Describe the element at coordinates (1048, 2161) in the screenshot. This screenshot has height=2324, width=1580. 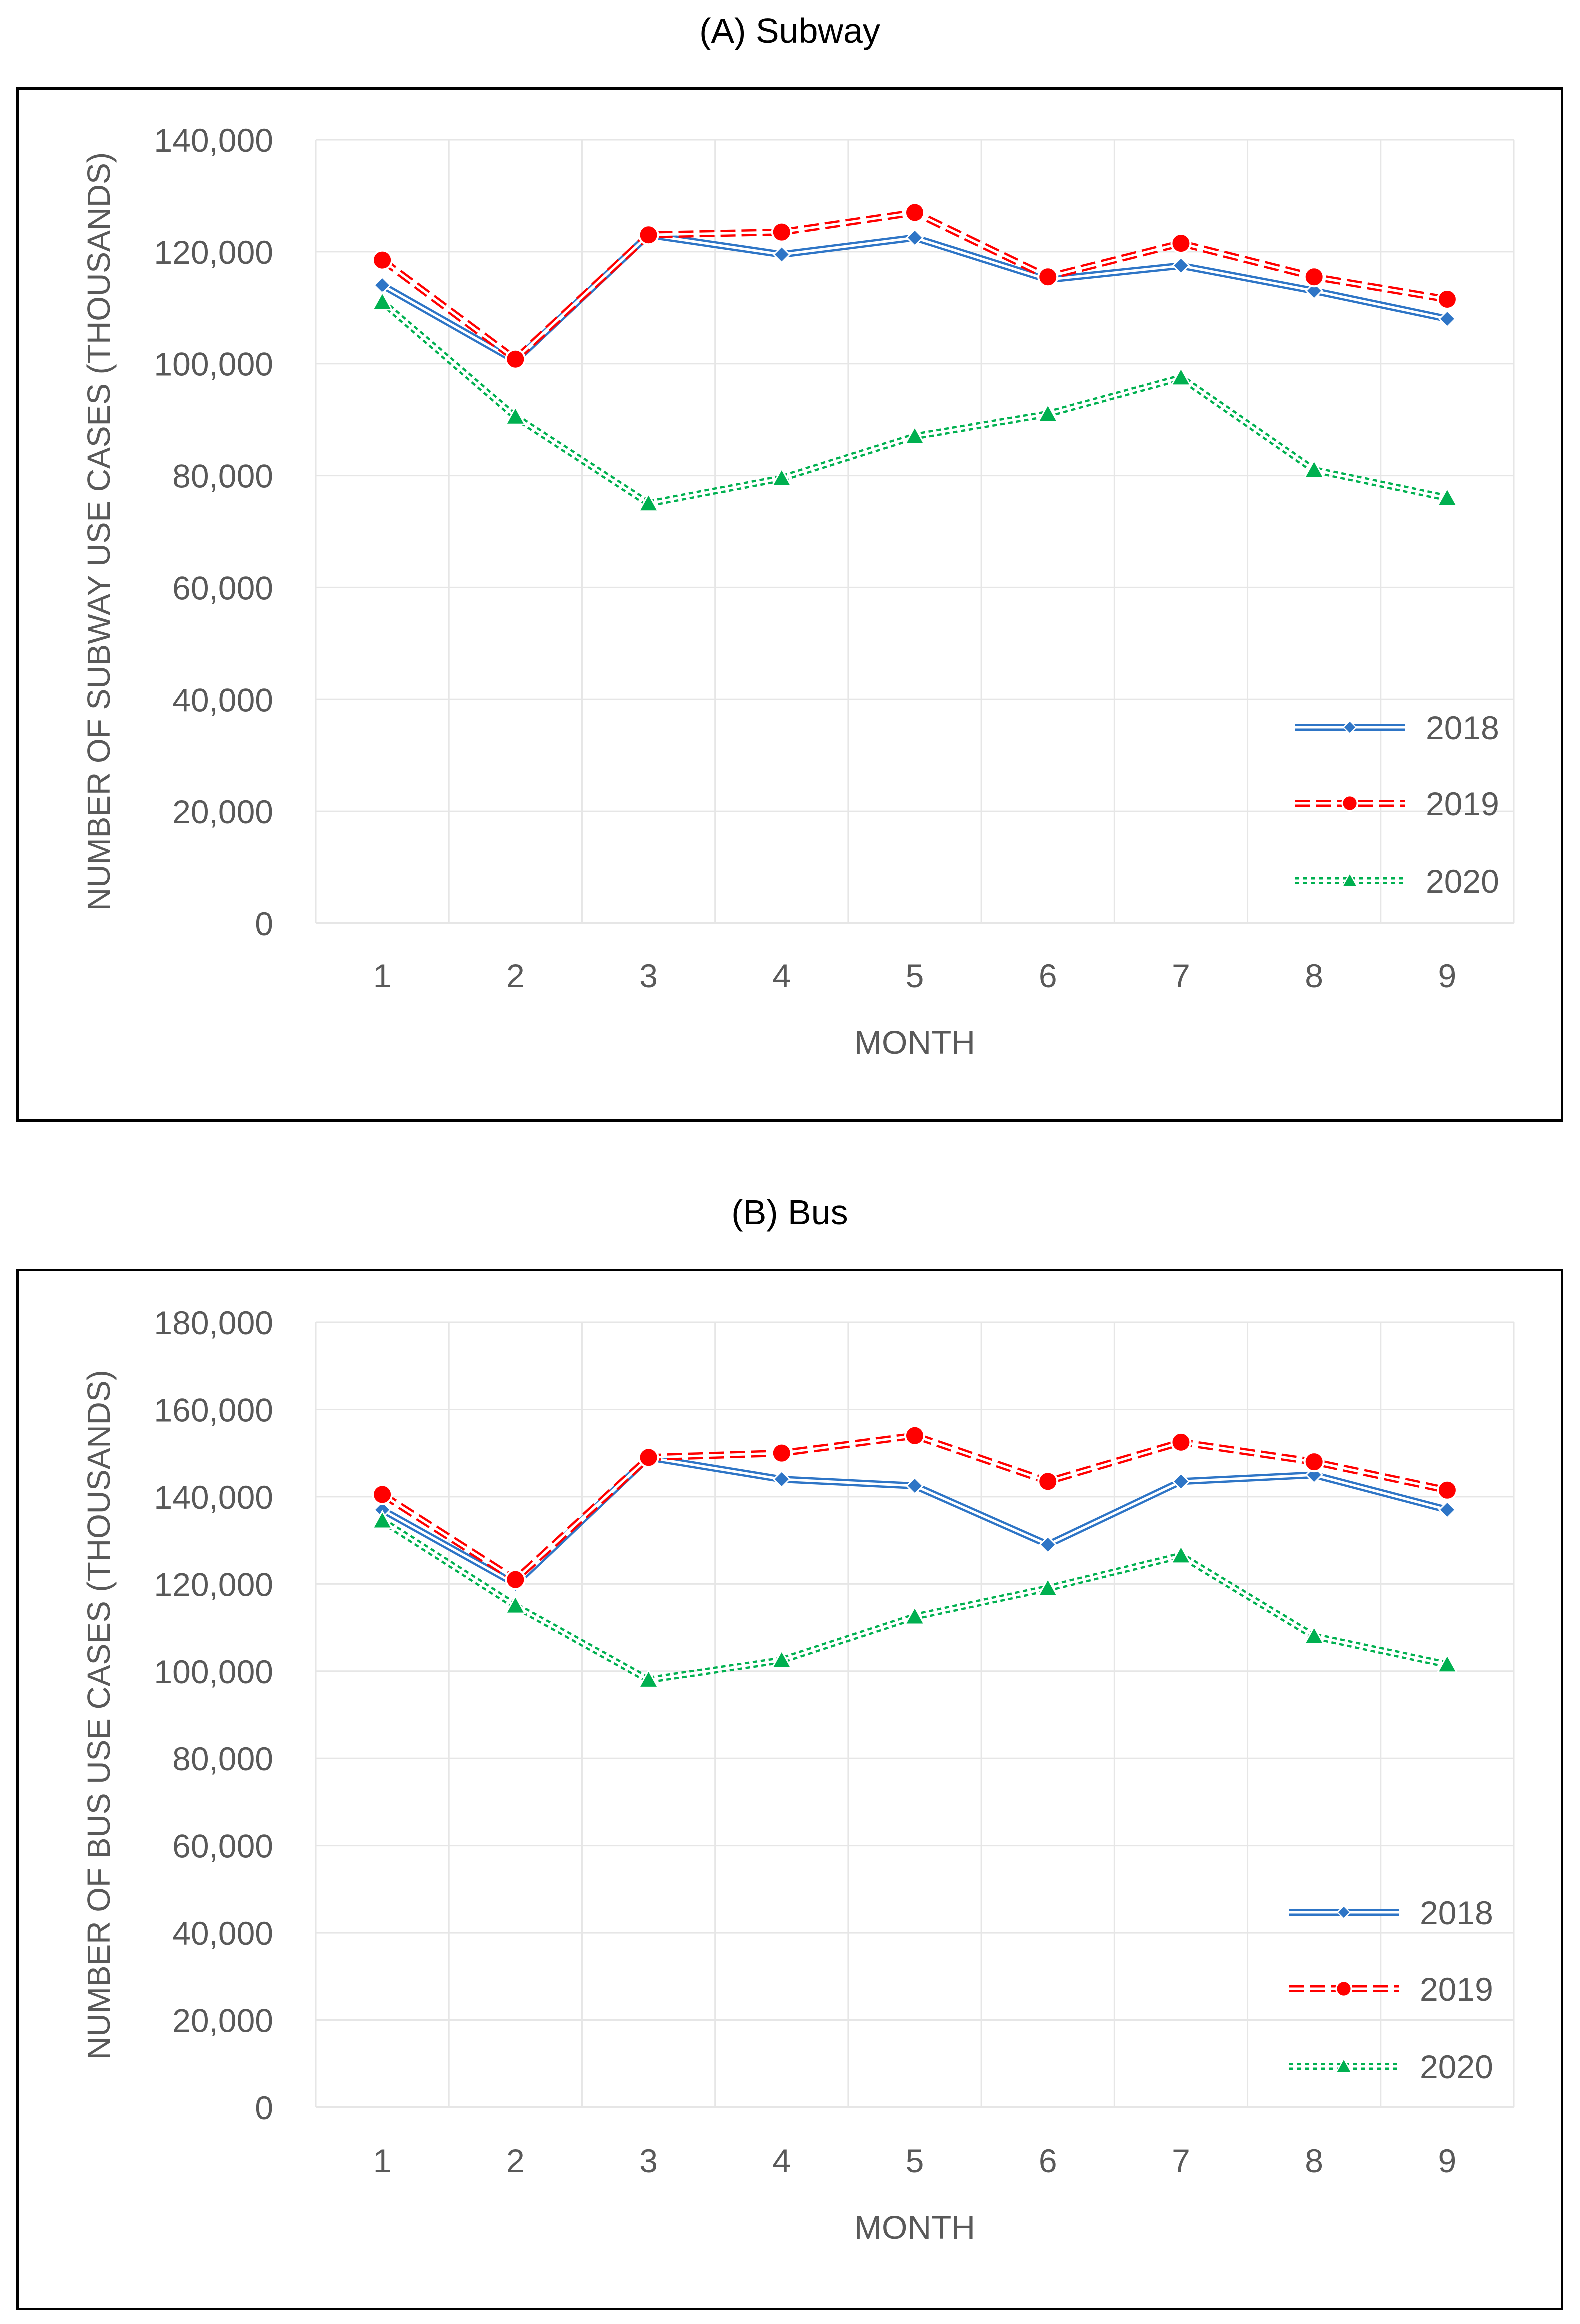
I see `bus-xtick-label: 6` at that location.